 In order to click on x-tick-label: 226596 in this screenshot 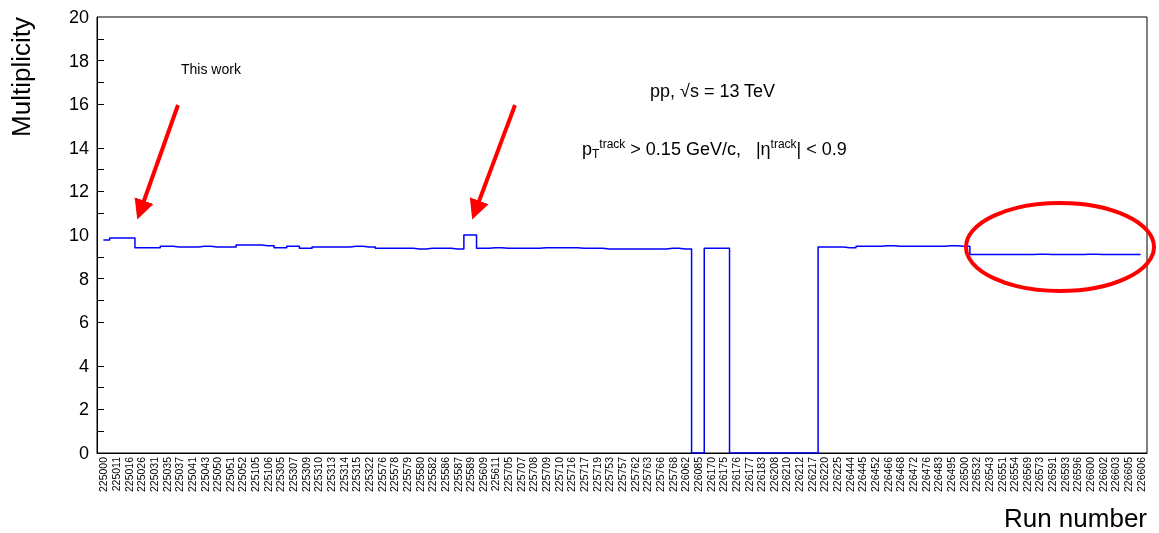, I will do `click(1077, 474)`.